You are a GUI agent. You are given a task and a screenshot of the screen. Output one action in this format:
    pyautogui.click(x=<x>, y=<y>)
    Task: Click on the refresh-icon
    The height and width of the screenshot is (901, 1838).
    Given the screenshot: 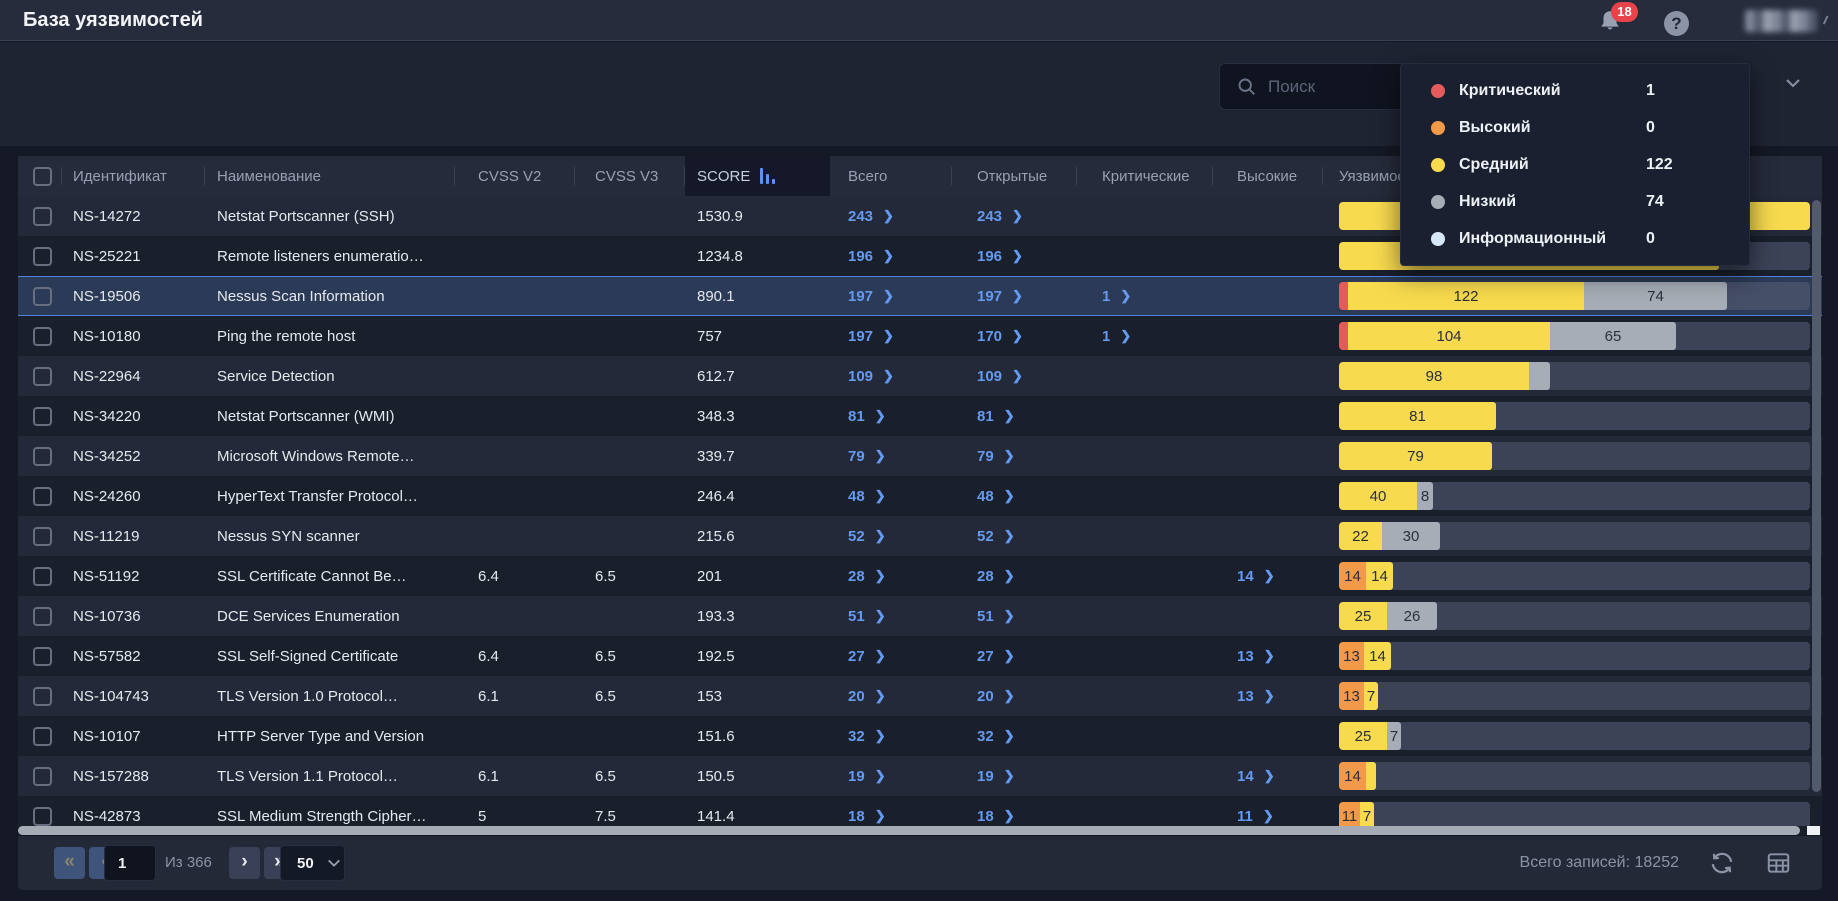 What is the action you would take?
    pyautogui.click(x=1722, y=863)
    